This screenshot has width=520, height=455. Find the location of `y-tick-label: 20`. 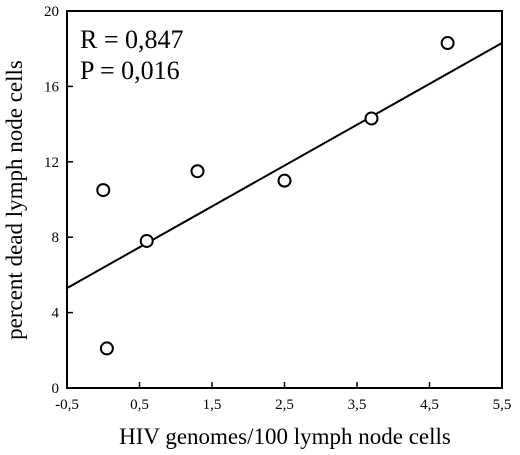

y-tick-label: 20 is located at coordinates (51, 12).